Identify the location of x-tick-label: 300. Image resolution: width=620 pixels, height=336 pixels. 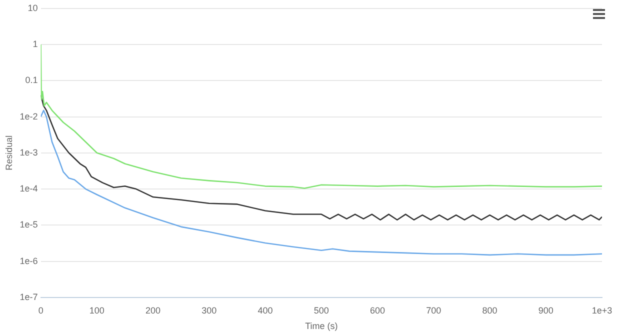
(209, 310).